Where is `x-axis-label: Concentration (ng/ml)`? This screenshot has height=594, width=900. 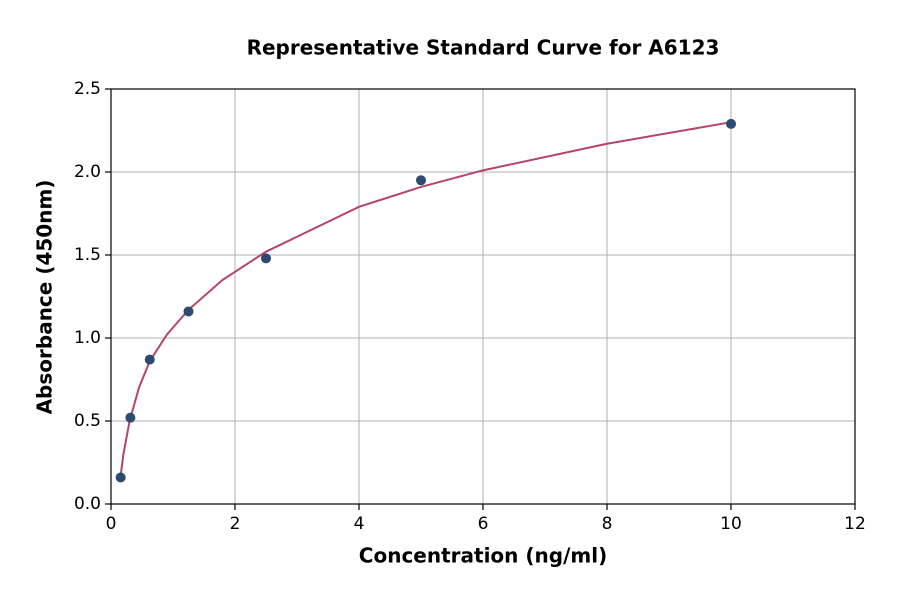 x-axis-label: Concentration (ng/ml) is located at coordinates (483, 556).